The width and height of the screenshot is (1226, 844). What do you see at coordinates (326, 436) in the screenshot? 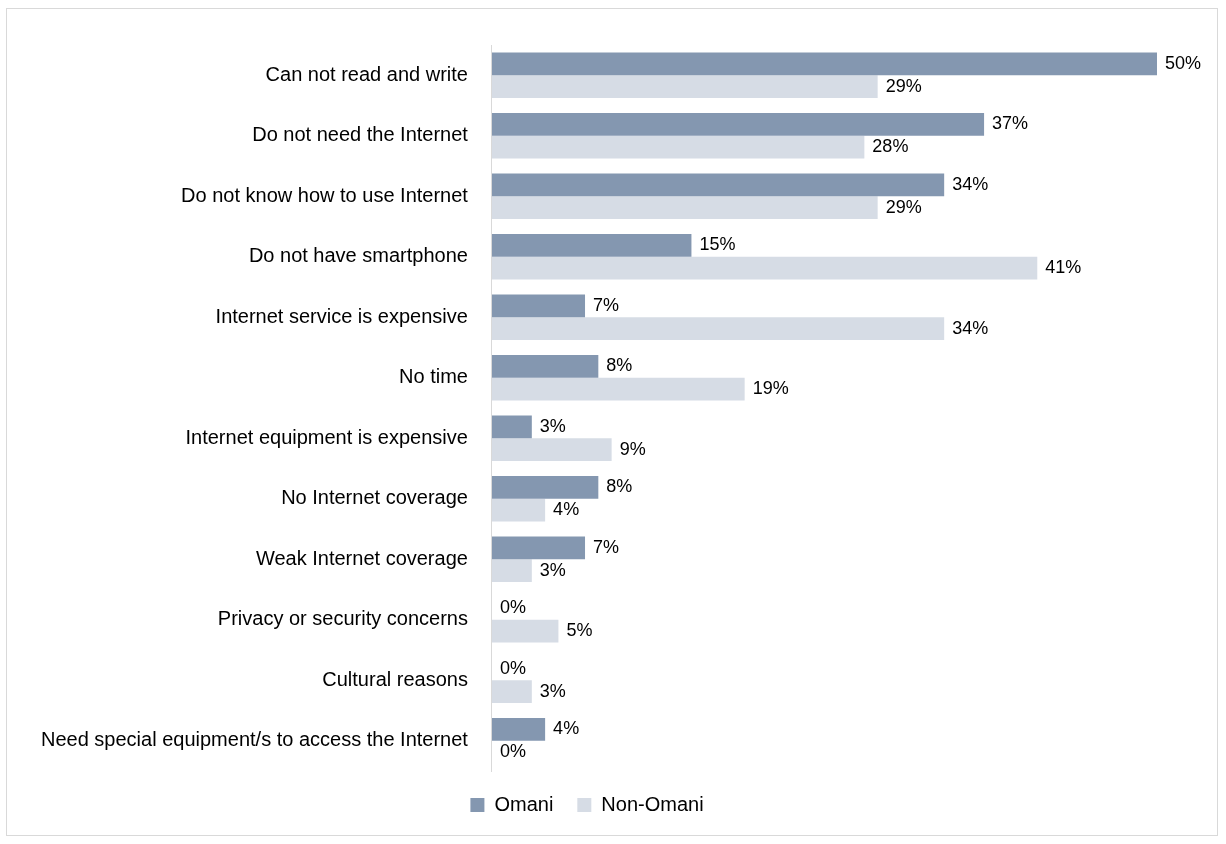
I see `y-tick-label: Internet equipment is expensive` at bounding box center [326, 436].